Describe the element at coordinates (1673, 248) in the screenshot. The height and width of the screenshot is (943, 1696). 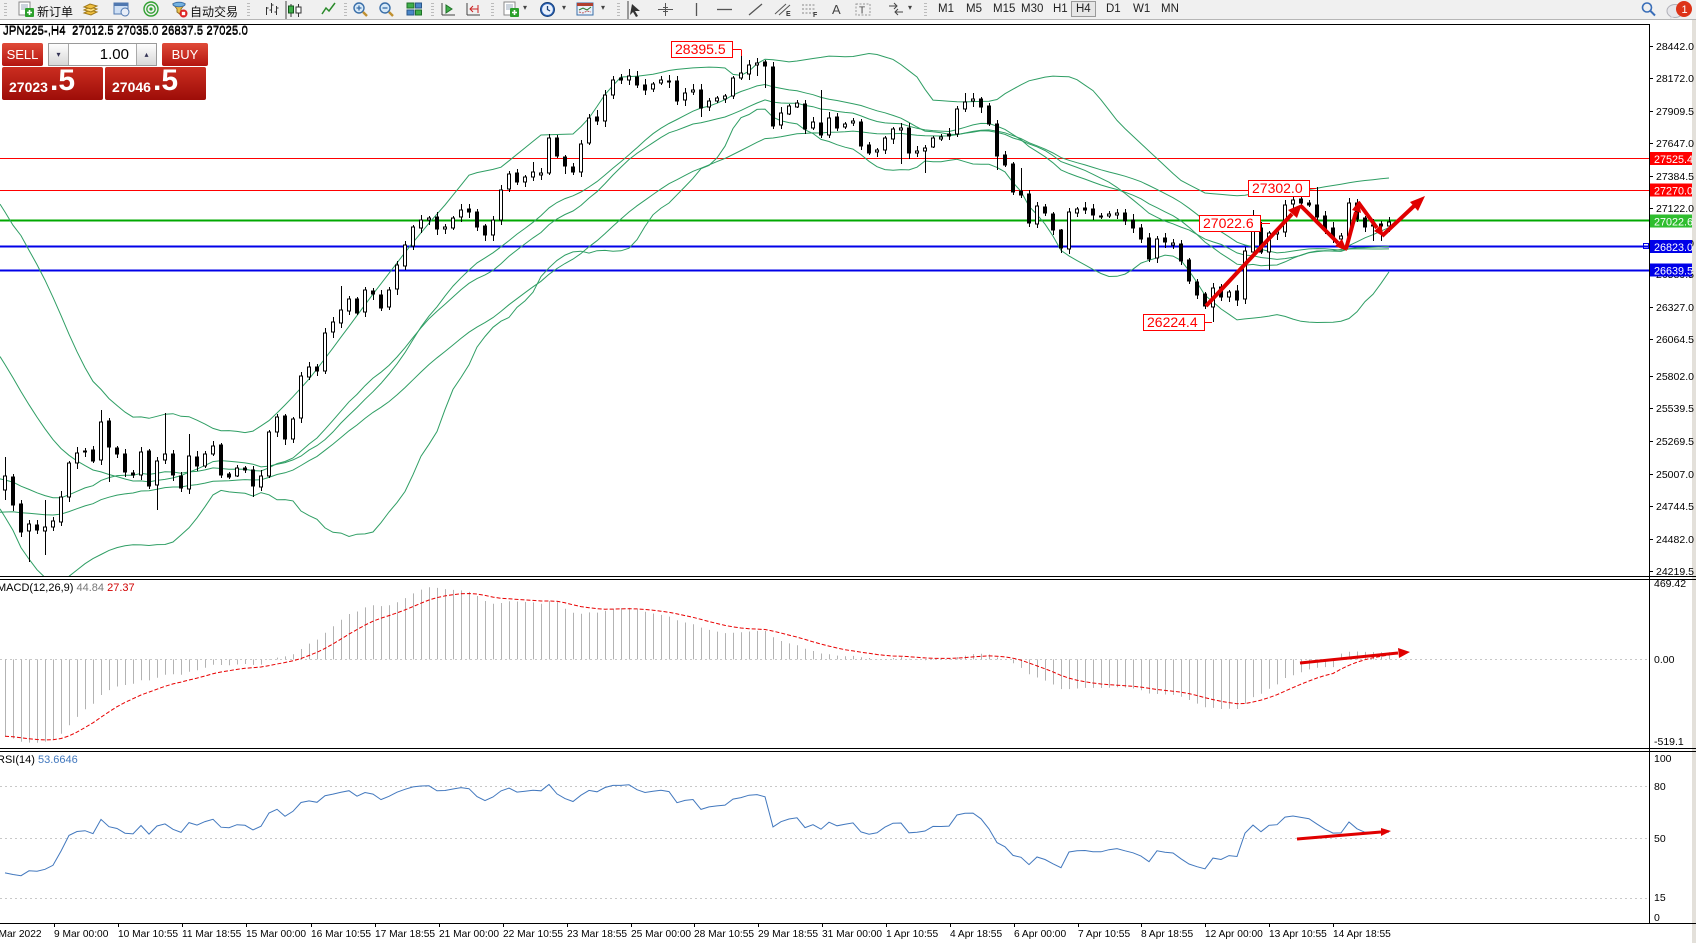
I see `svg-text: 26823.0` at that location.